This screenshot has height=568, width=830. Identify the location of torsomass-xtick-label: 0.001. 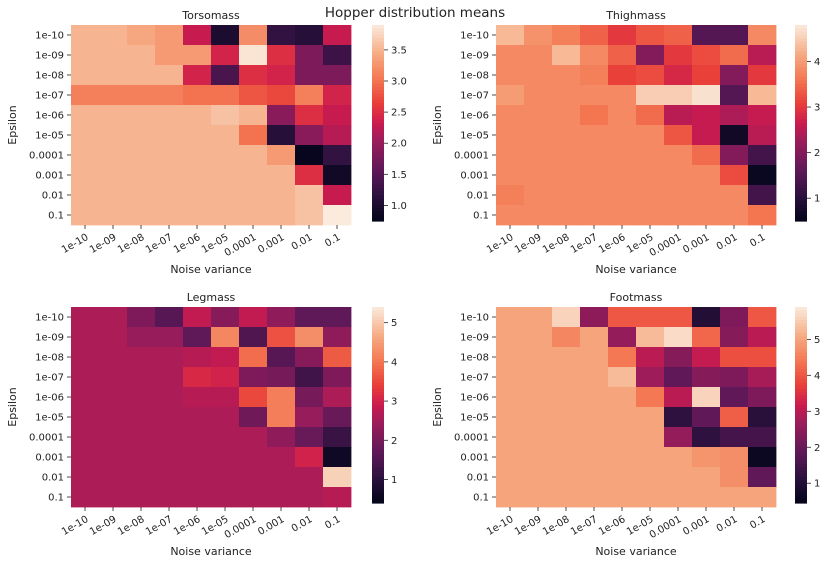
(271, 244).